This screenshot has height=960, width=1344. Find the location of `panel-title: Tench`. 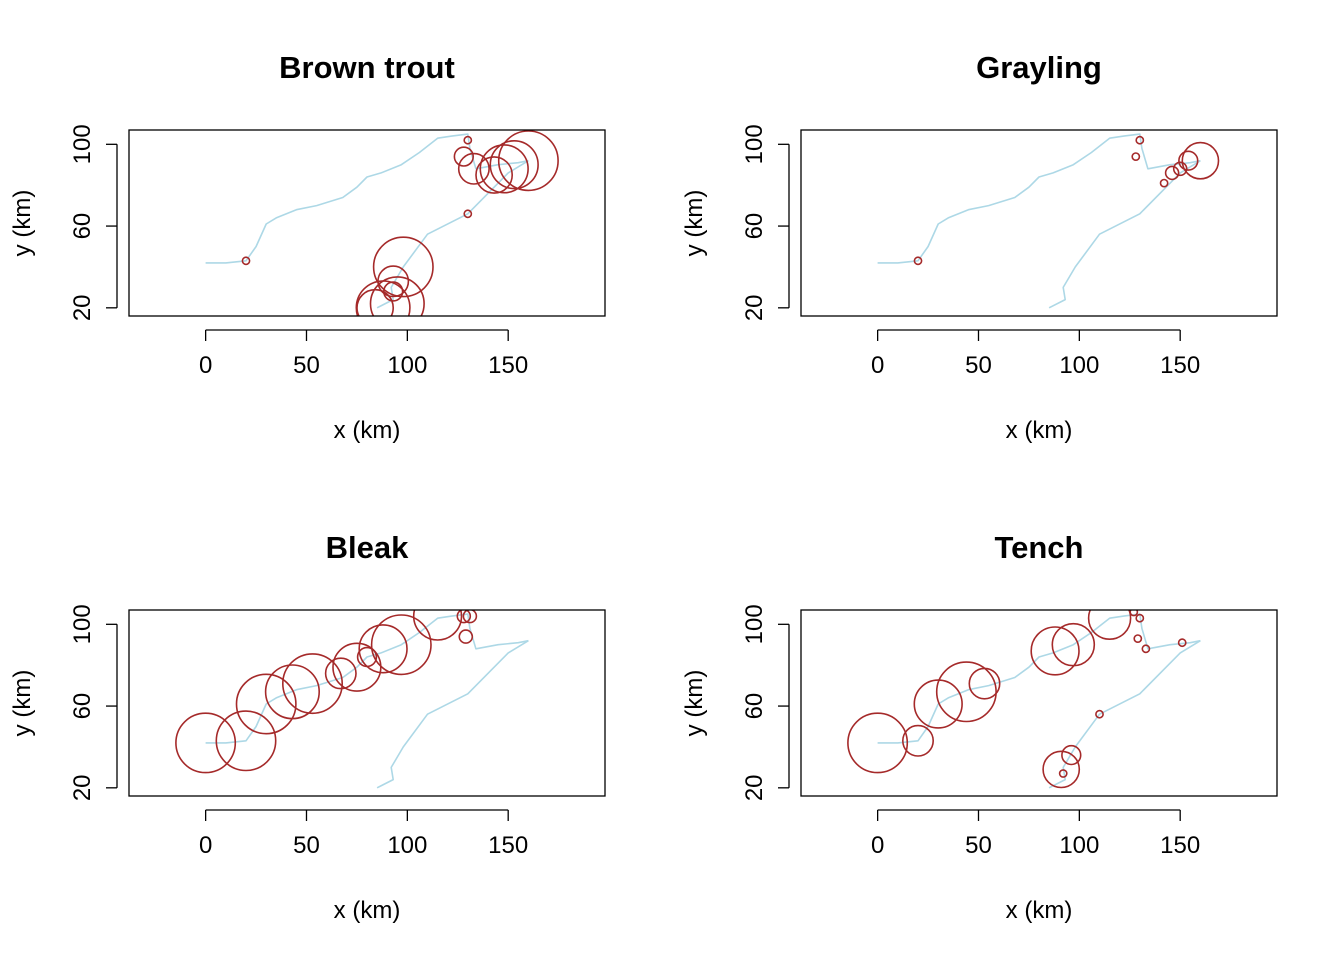

panel-title: Tench is located at coordinates (1039, 547).